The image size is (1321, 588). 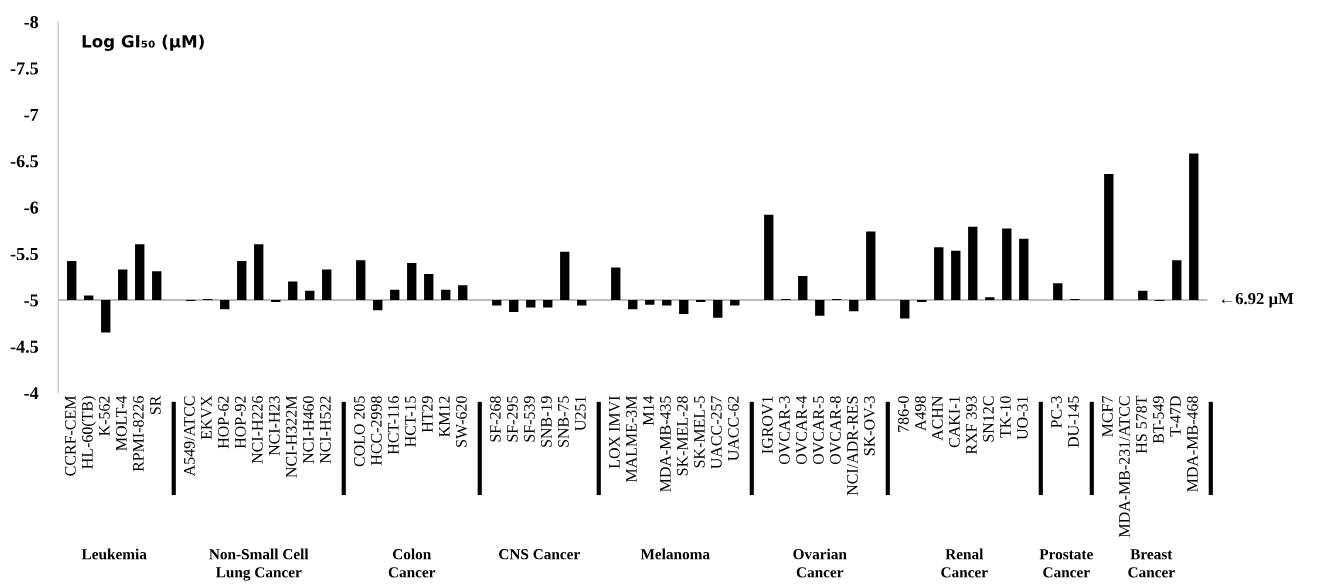 What do you see at coordinates (1257, 300) in the screenshot?
I see `ref-line-label: ←6.92 µM` at bounding box center [1257, 300].